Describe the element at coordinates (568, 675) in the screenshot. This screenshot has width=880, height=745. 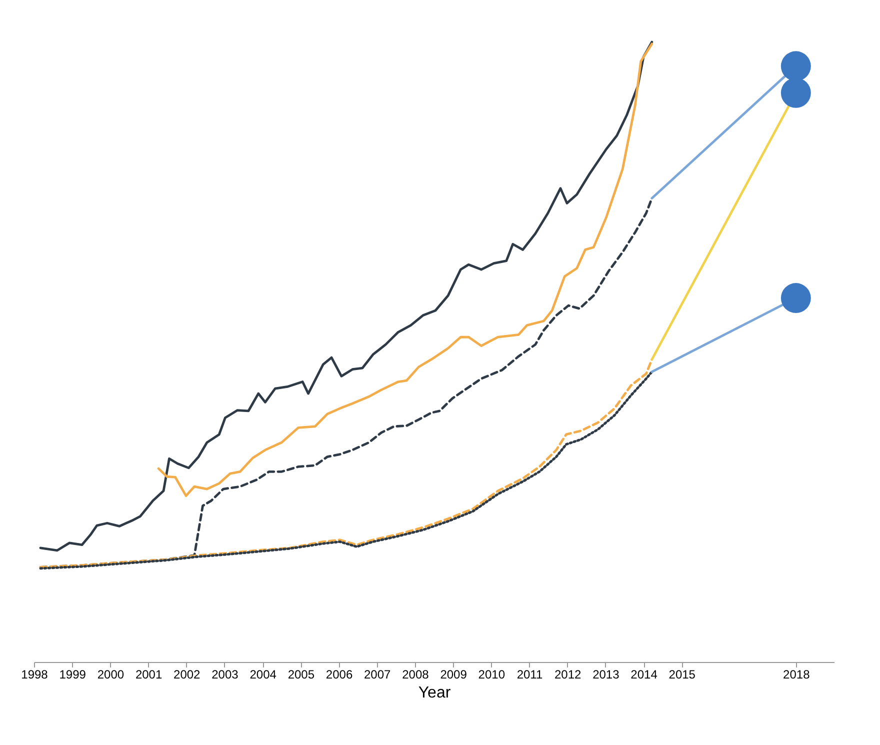
I see `x-tick-label: 2012` at that location.